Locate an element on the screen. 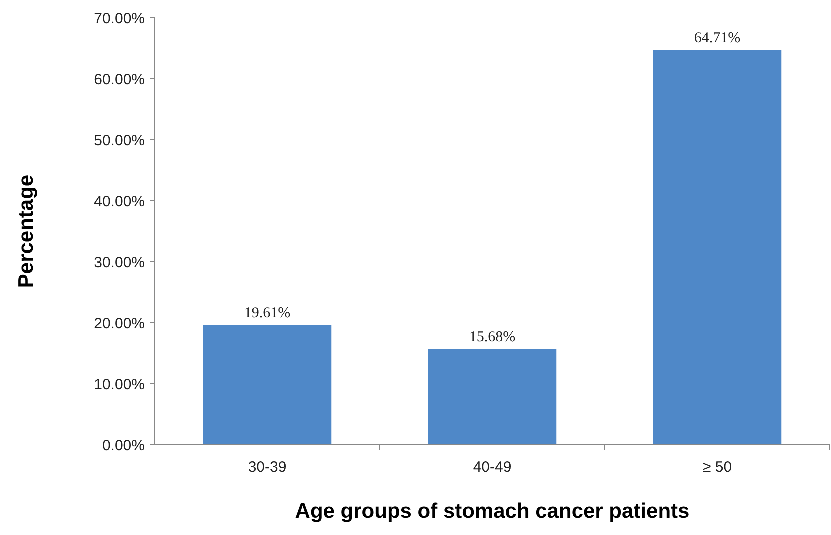 This screenshot has width=831, height=535. data-label: 15.68% is located at coordinates (492, 337).